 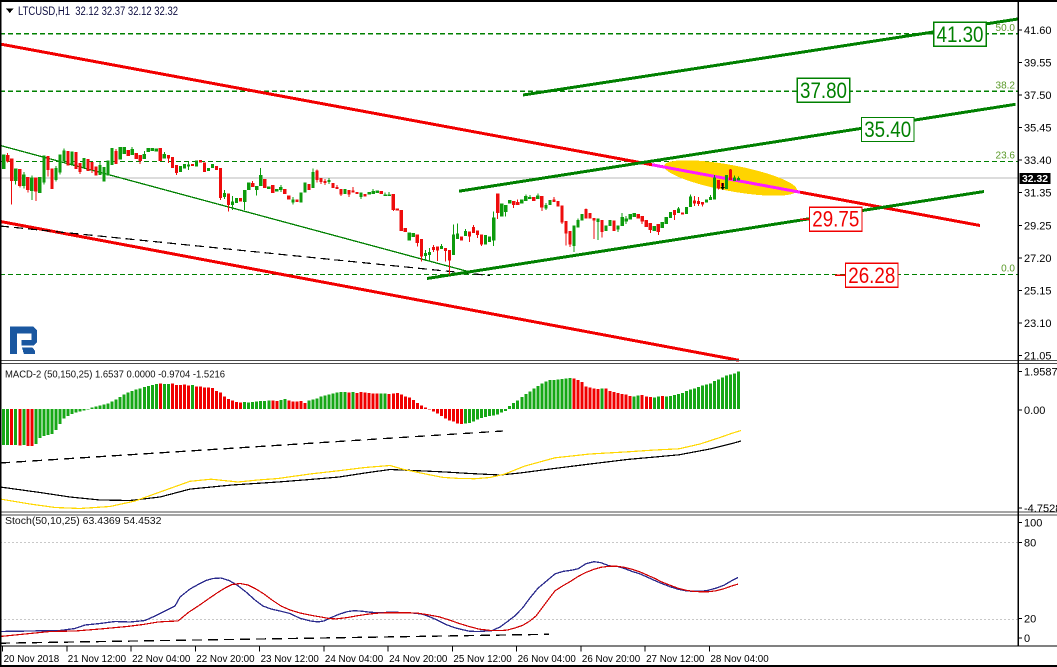 I want to click on svg-text: 20 Nov 2018, so click(x=32, y=659).